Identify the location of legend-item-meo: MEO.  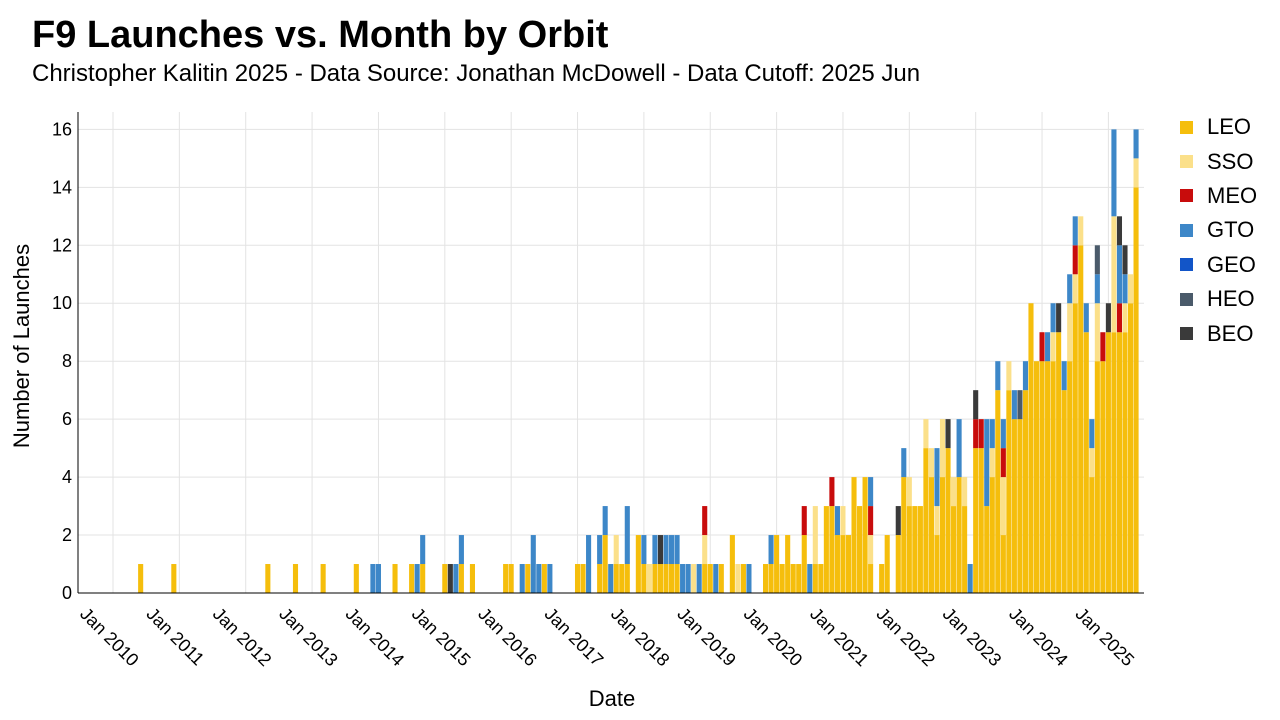
(1227, 196).